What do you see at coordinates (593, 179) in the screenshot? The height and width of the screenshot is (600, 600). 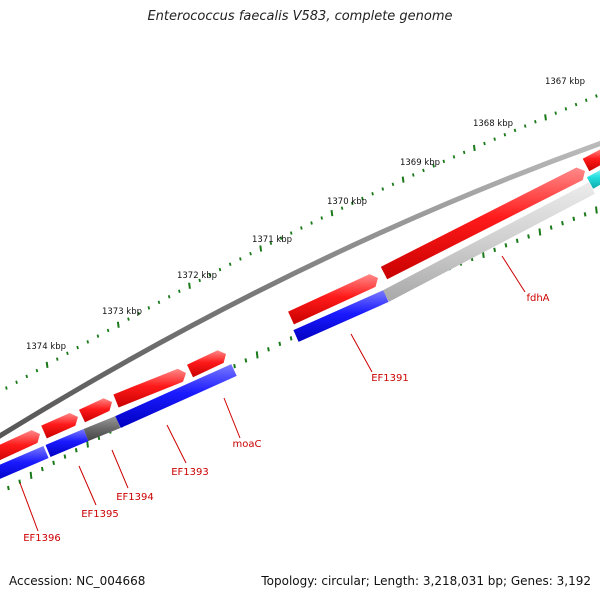 I see `gene-cyan-partial` at bounding box center [593, 179].